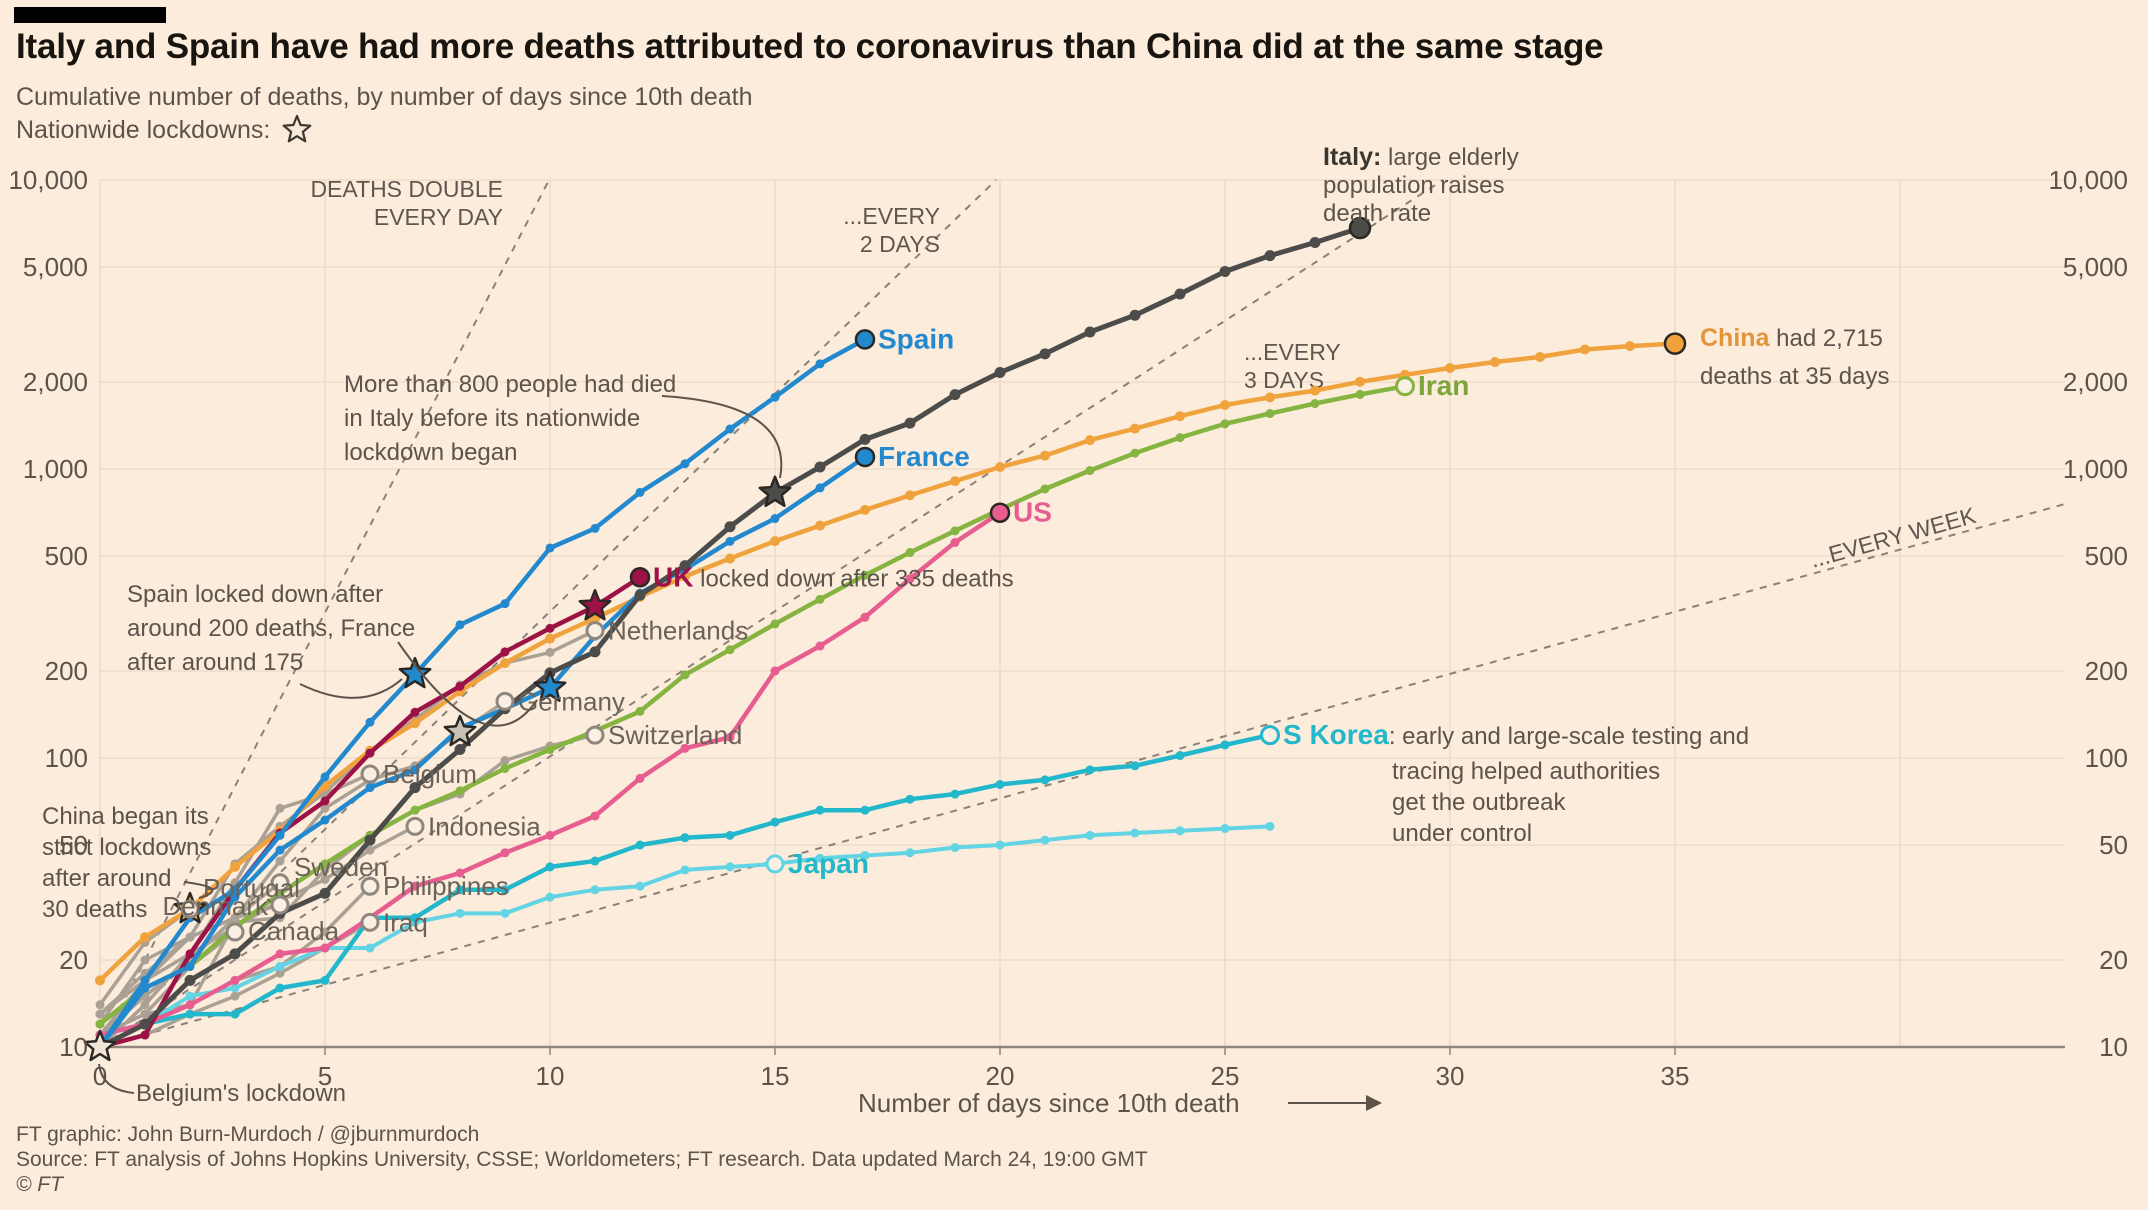 The width and height of the screenshot is (2148, 1210). I want to click on series-label-philippines: Philippines, so click(446, 886).